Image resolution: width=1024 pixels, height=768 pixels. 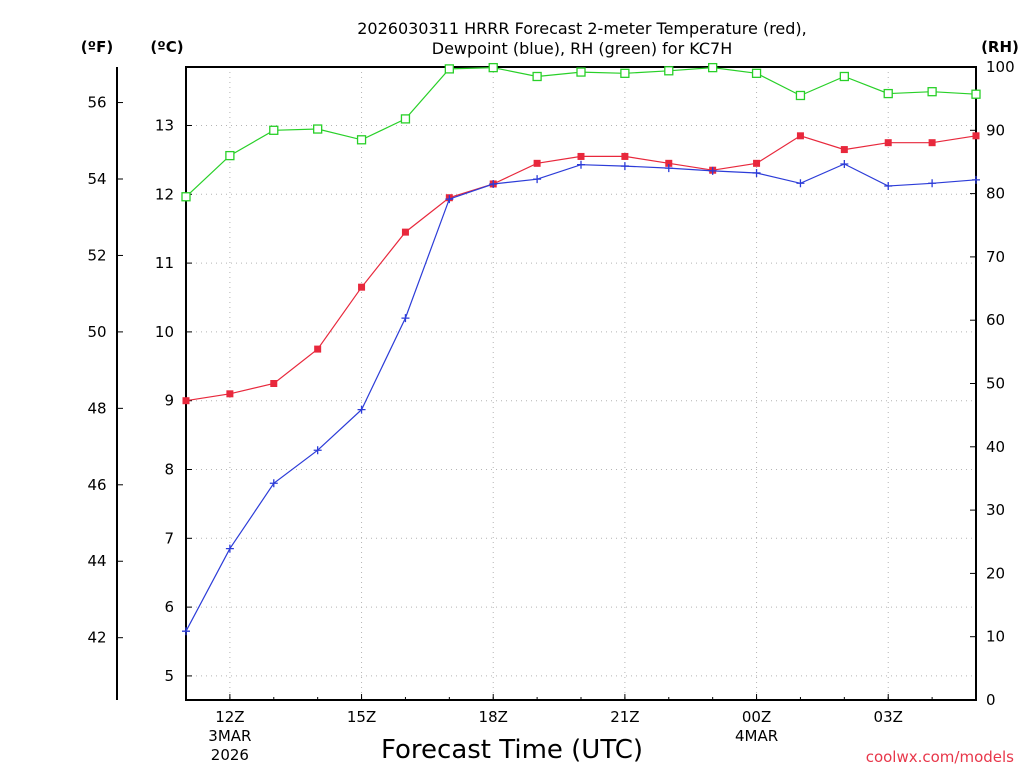 I want to click on celsius-tick-label: 10, so click(x=164, y=332).